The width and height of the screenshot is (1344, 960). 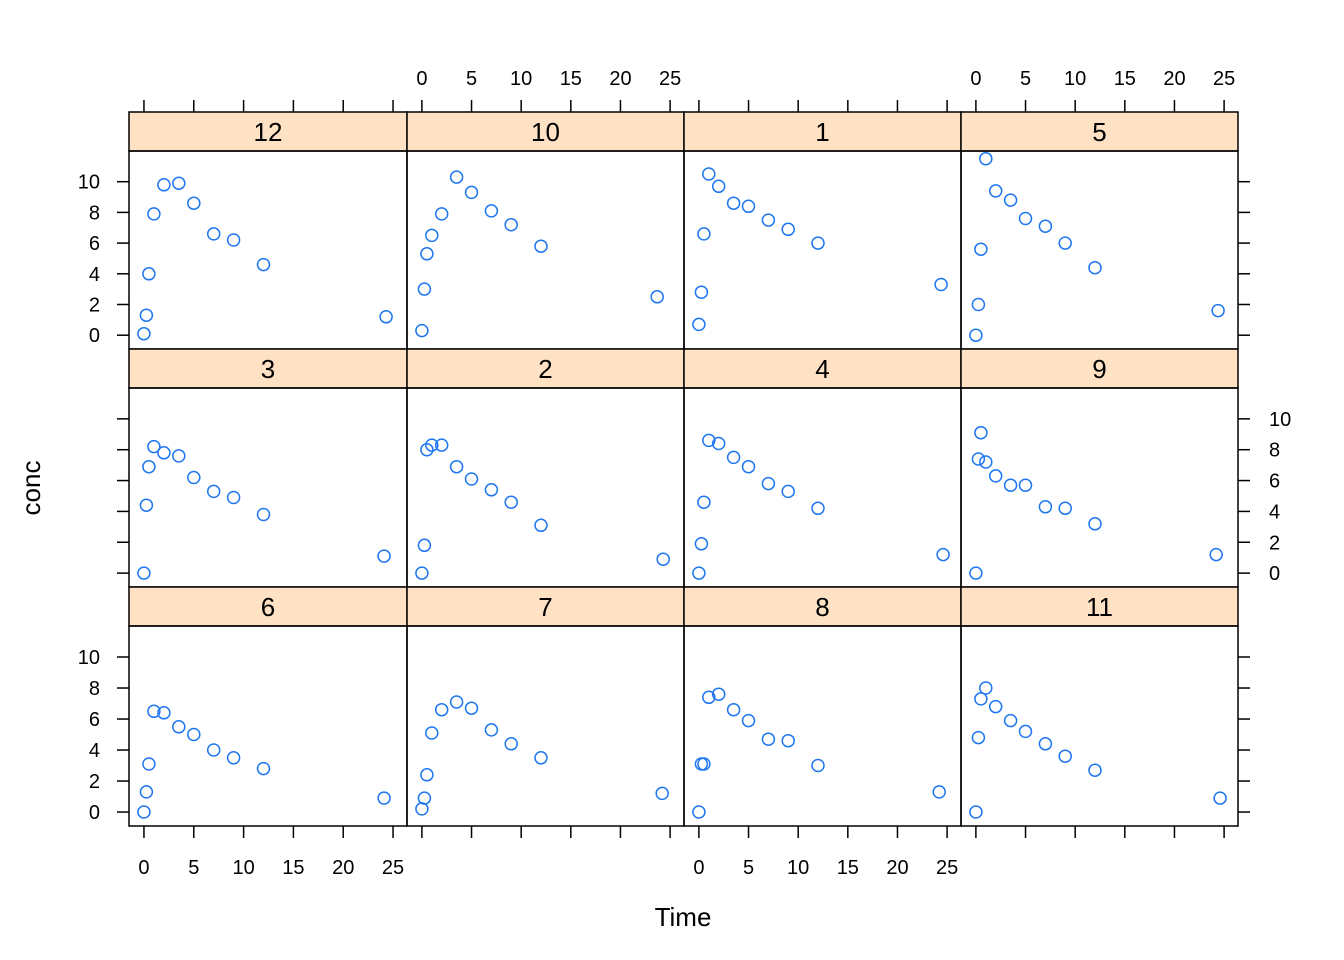 What do you see at coordinates (94, 813) in the screenshot?
I see `y-tick-label-left: 0` at bounding box center [94, 813].